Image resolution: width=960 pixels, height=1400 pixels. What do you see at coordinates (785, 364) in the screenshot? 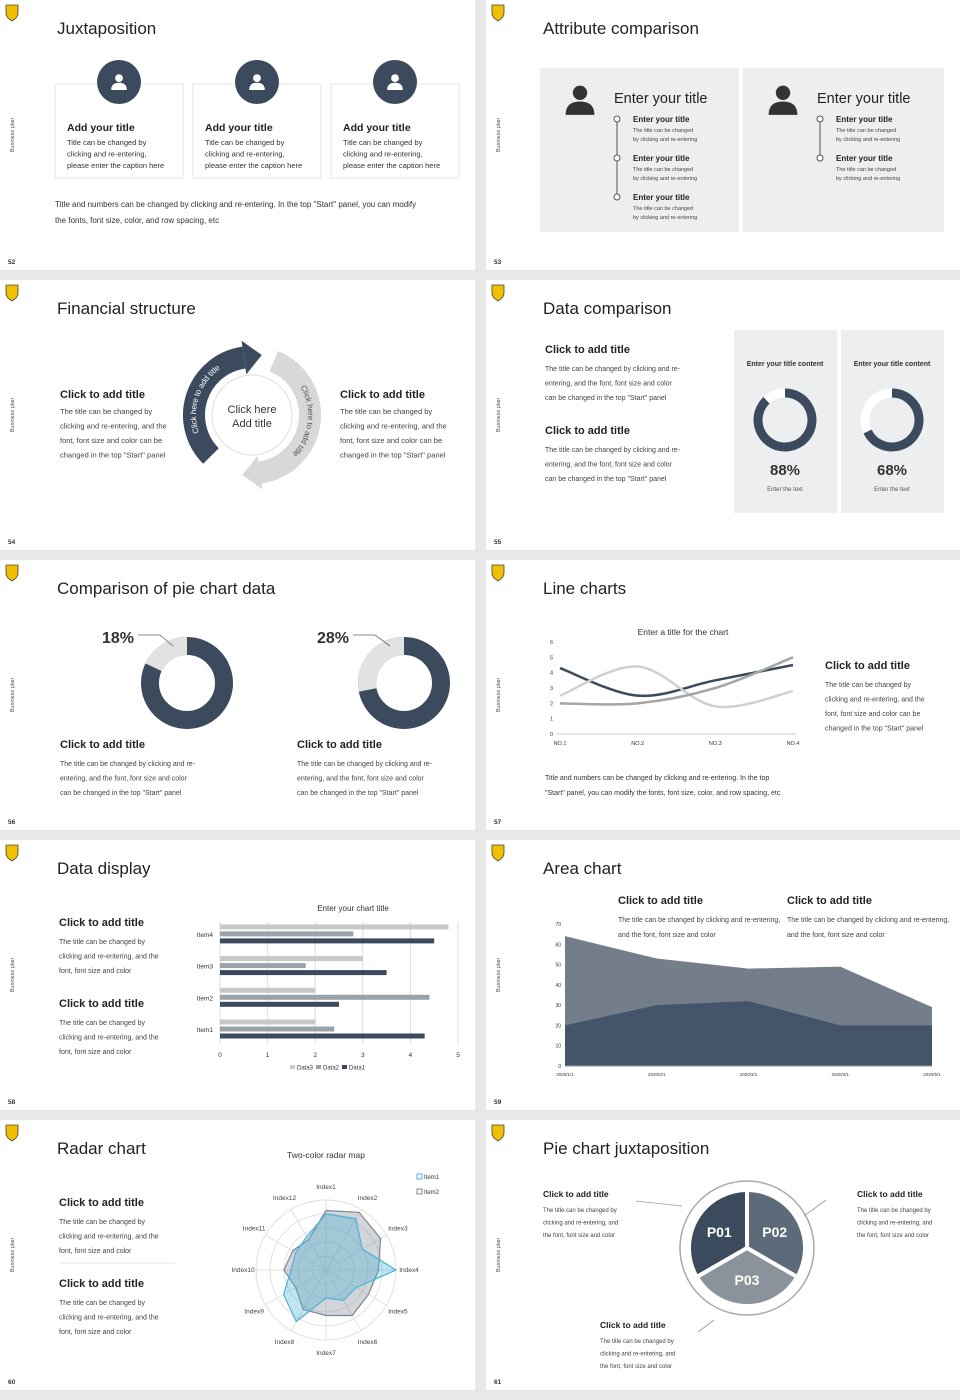
I see `panel-title: Enter your title content` at bounding box center [785, 364].